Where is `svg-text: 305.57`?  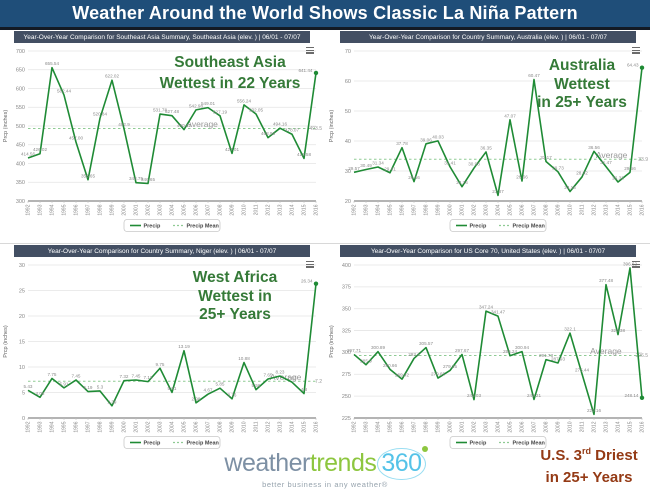 svg-text: 305.57 is located at coordinates (426, 343).